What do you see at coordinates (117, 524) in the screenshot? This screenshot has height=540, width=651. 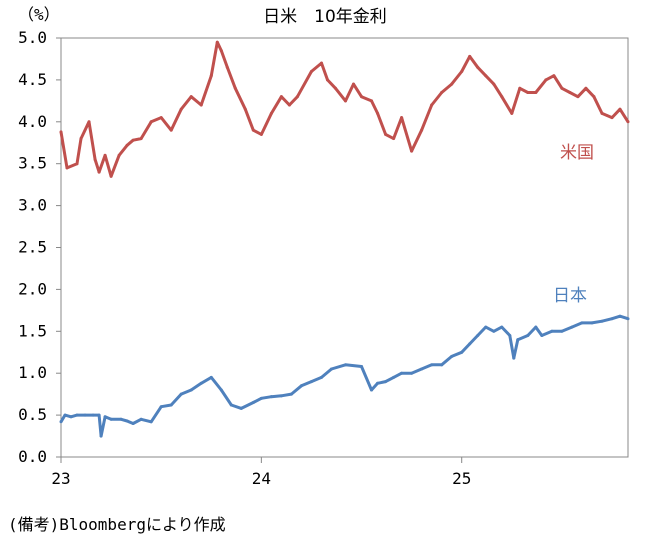 I see `source-note: (備考)Bloombergにより作成` at bounding box center [117, 524].